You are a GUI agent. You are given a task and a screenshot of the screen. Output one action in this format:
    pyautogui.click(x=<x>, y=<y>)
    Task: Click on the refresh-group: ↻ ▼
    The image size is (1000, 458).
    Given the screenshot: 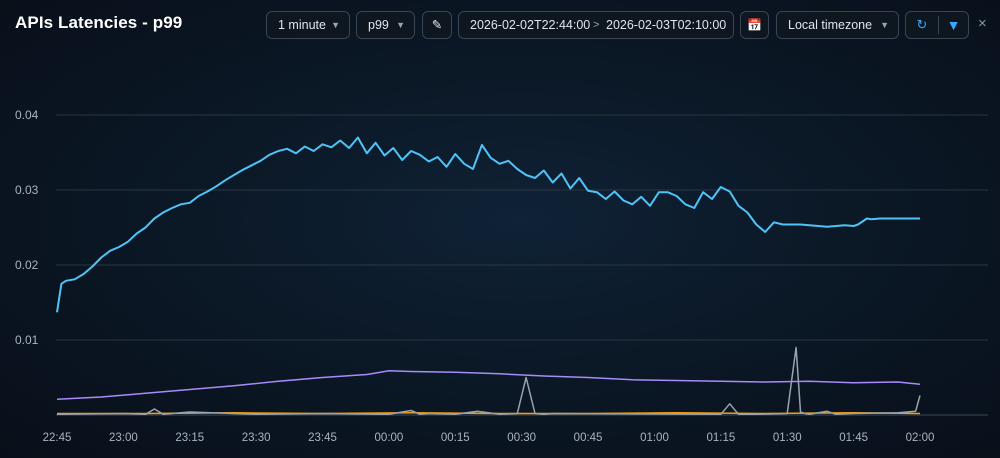 What is the action you would take?
    pyautogui.click(x=937, y=25)
    